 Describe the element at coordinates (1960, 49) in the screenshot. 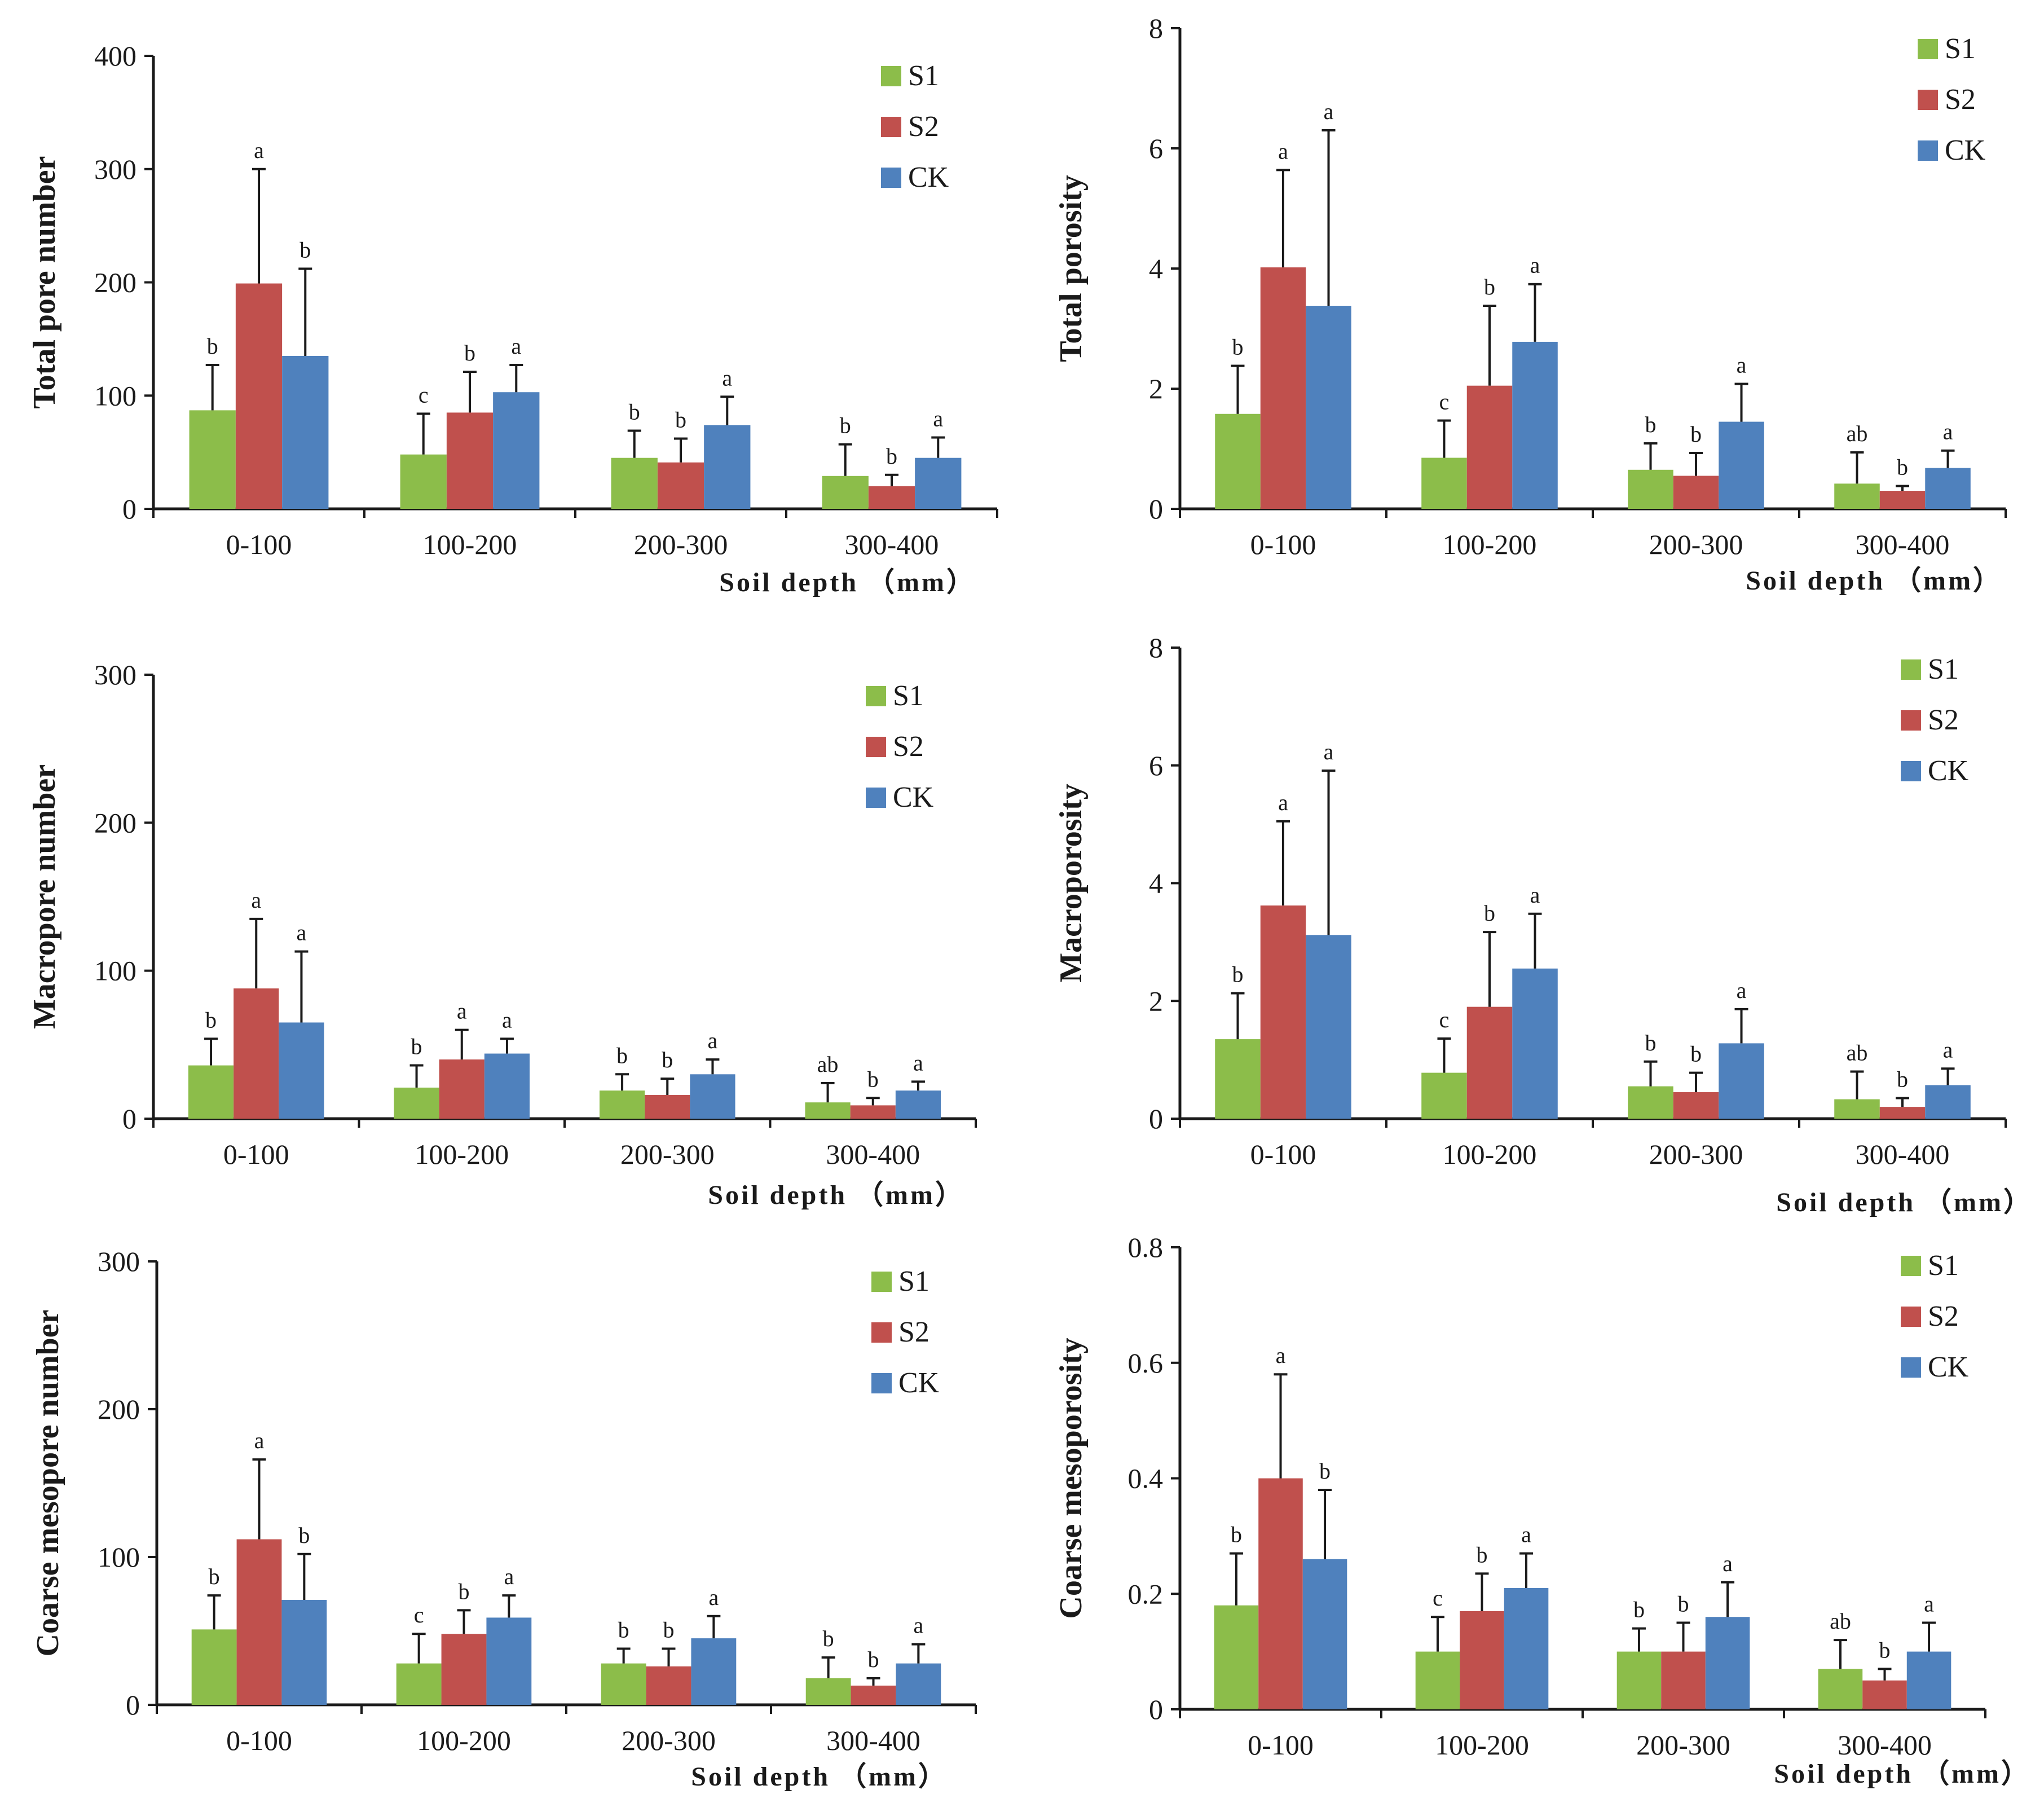

I see `legend-label-s1: S1` at that location.